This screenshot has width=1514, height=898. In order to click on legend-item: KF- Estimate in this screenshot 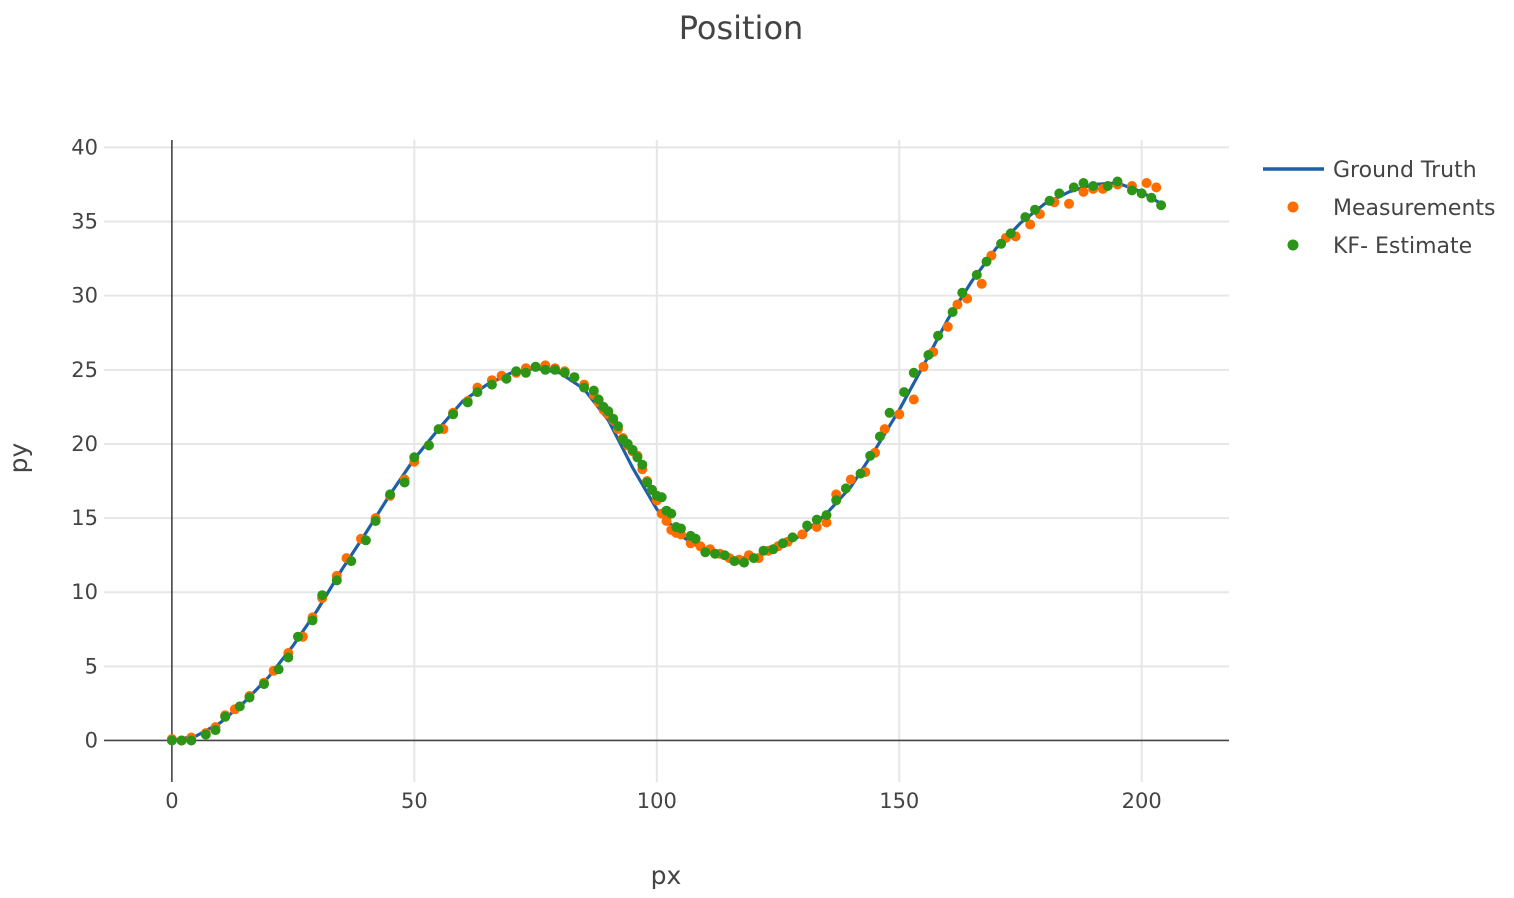, I will do `click(1380, 246)`.